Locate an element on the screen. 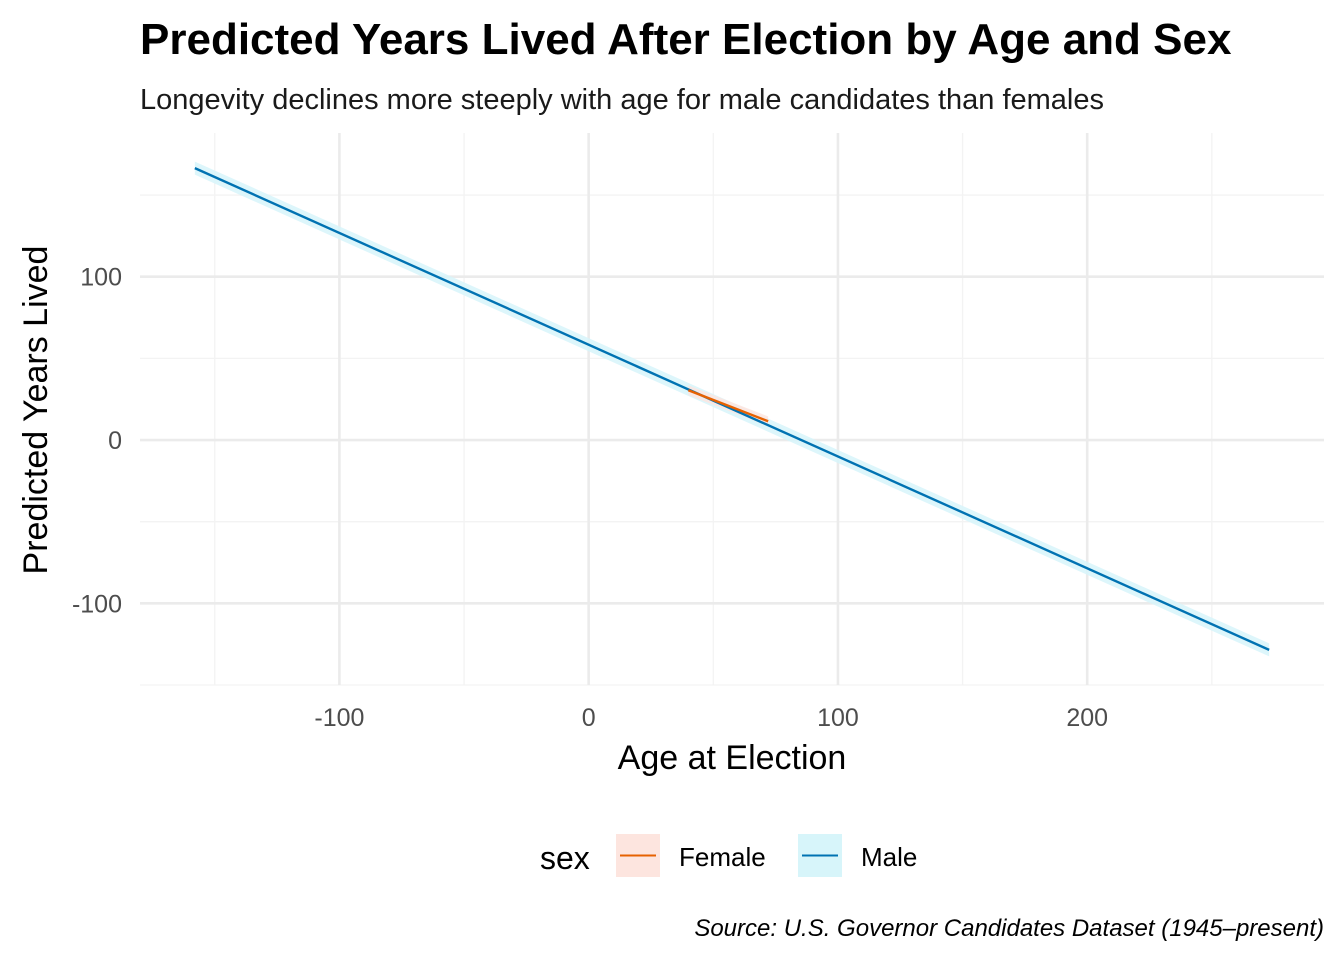 This screenshot has height=960, width=1344. y-tick-label: 100 is located at coordinates (101, 278).